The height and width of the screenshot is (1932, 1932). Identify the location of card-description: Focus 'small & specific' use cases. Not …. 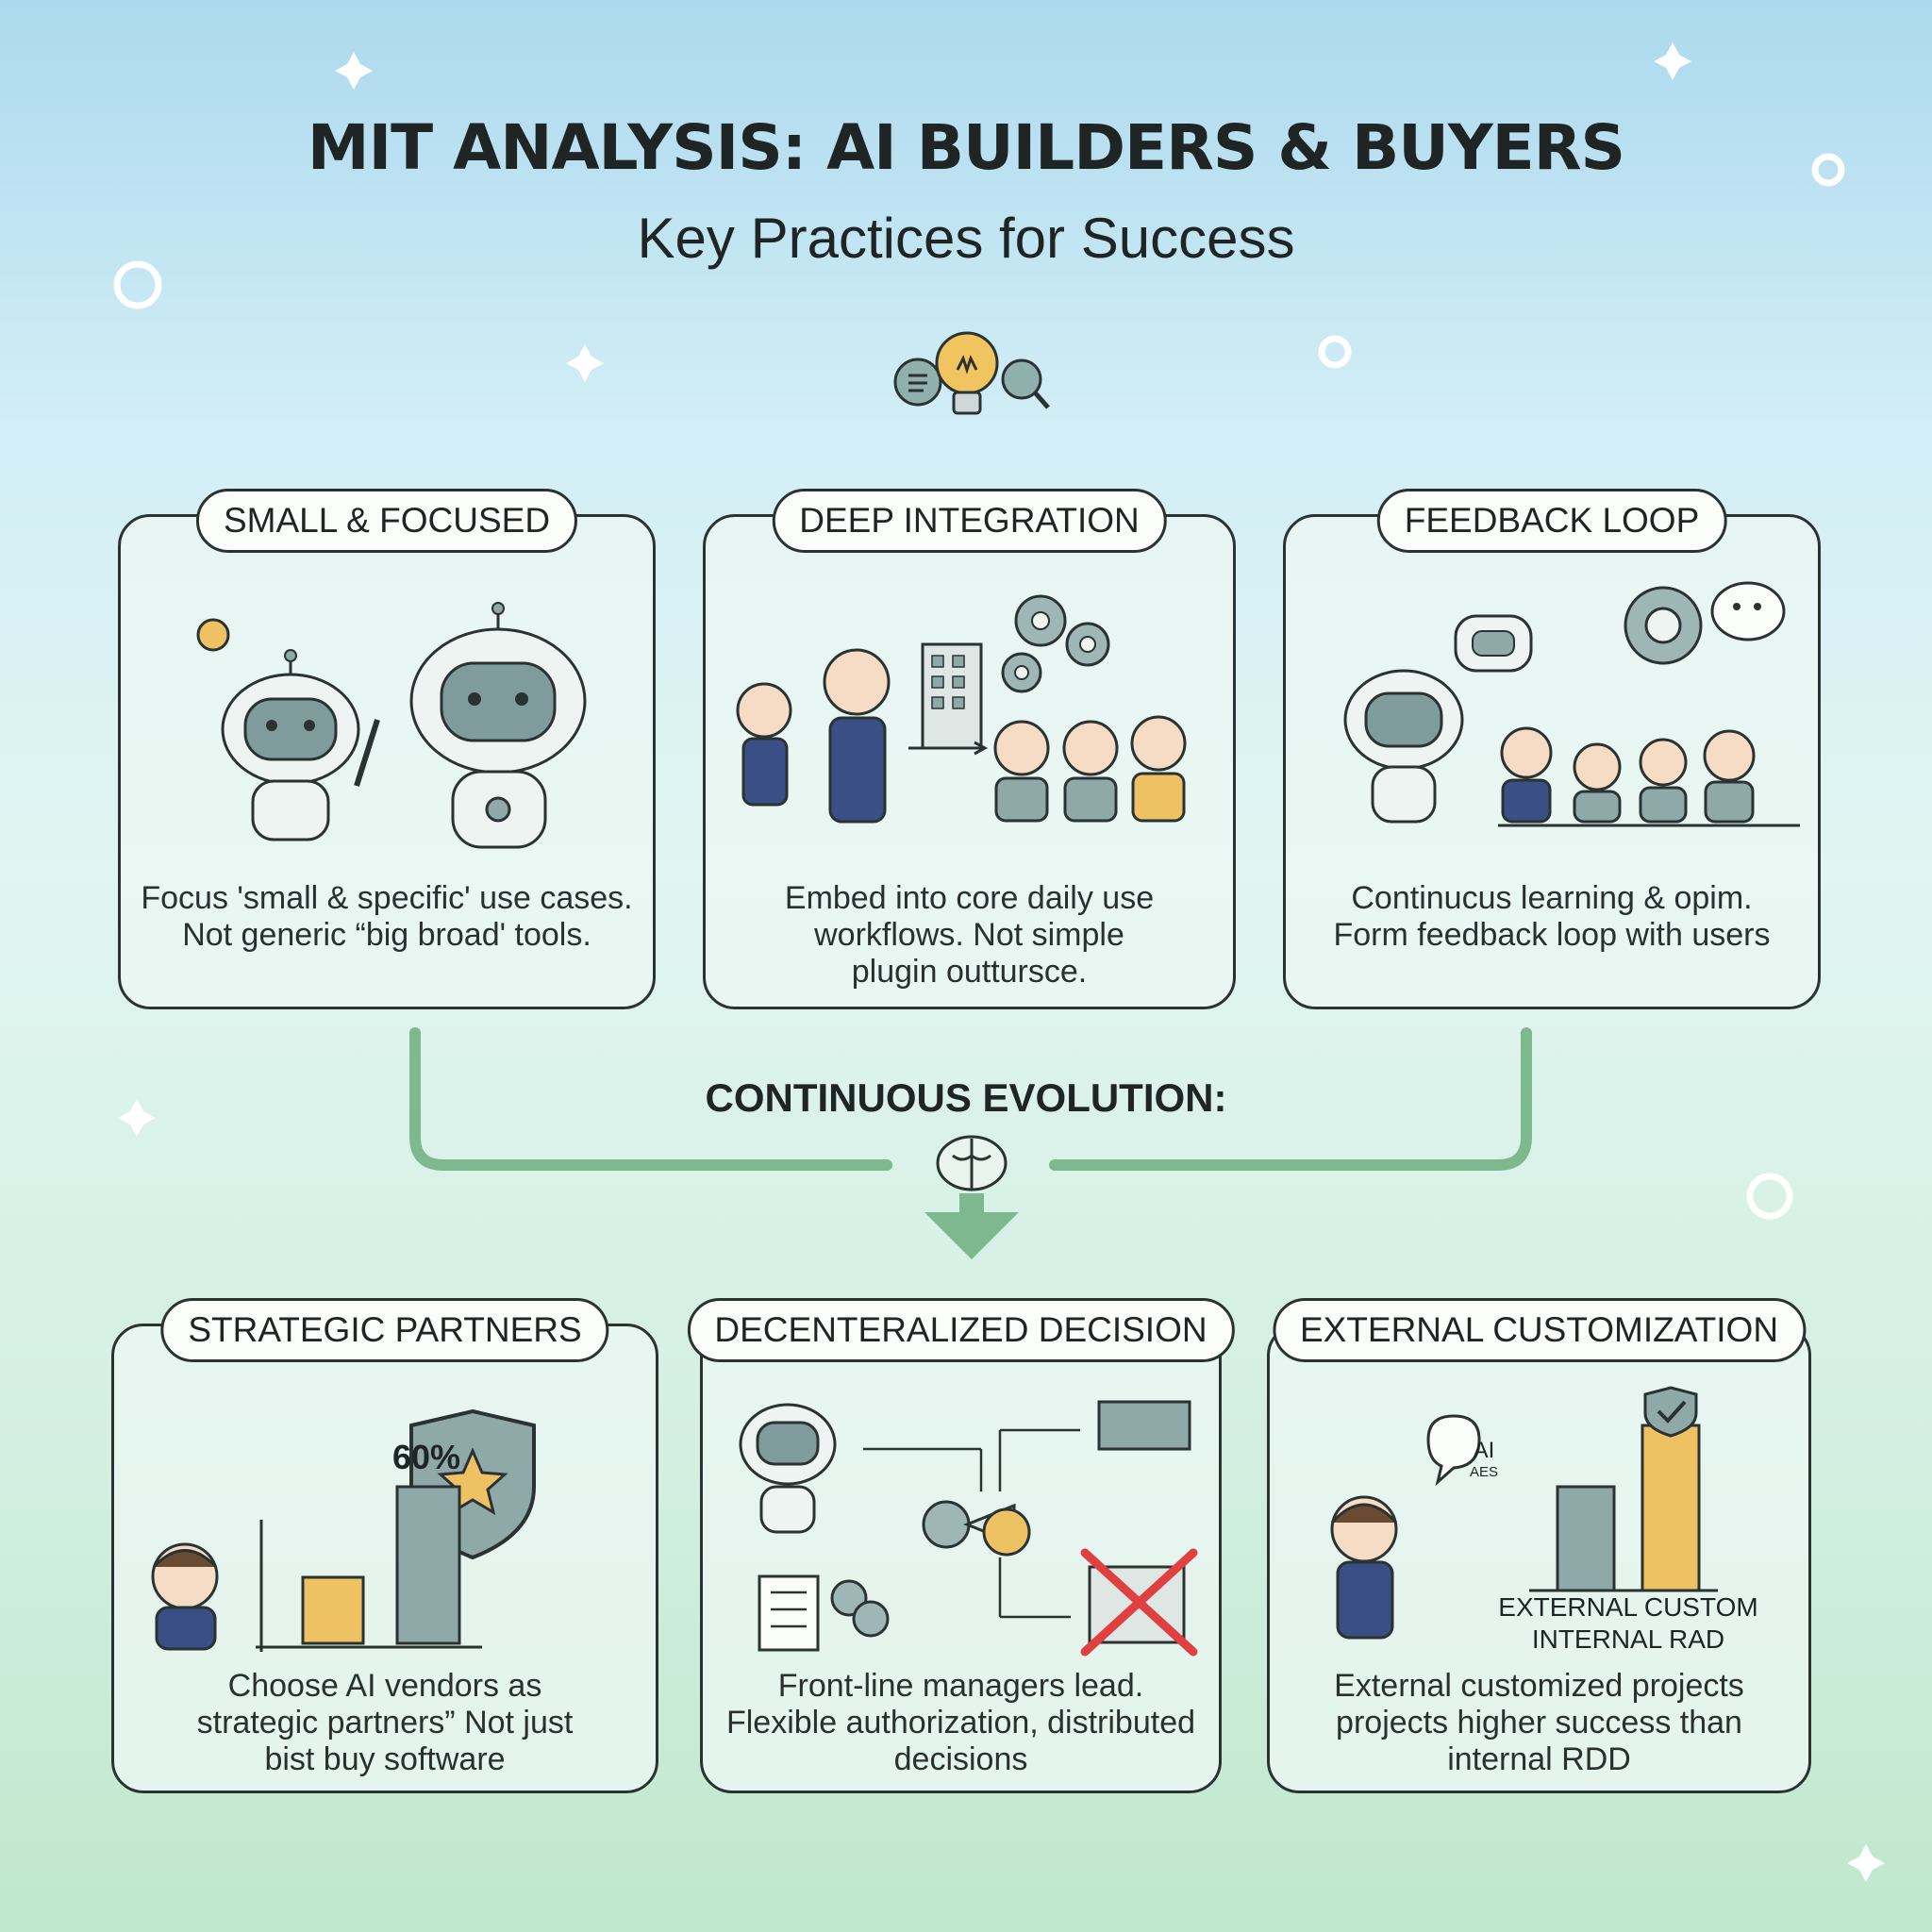
(387, 917).